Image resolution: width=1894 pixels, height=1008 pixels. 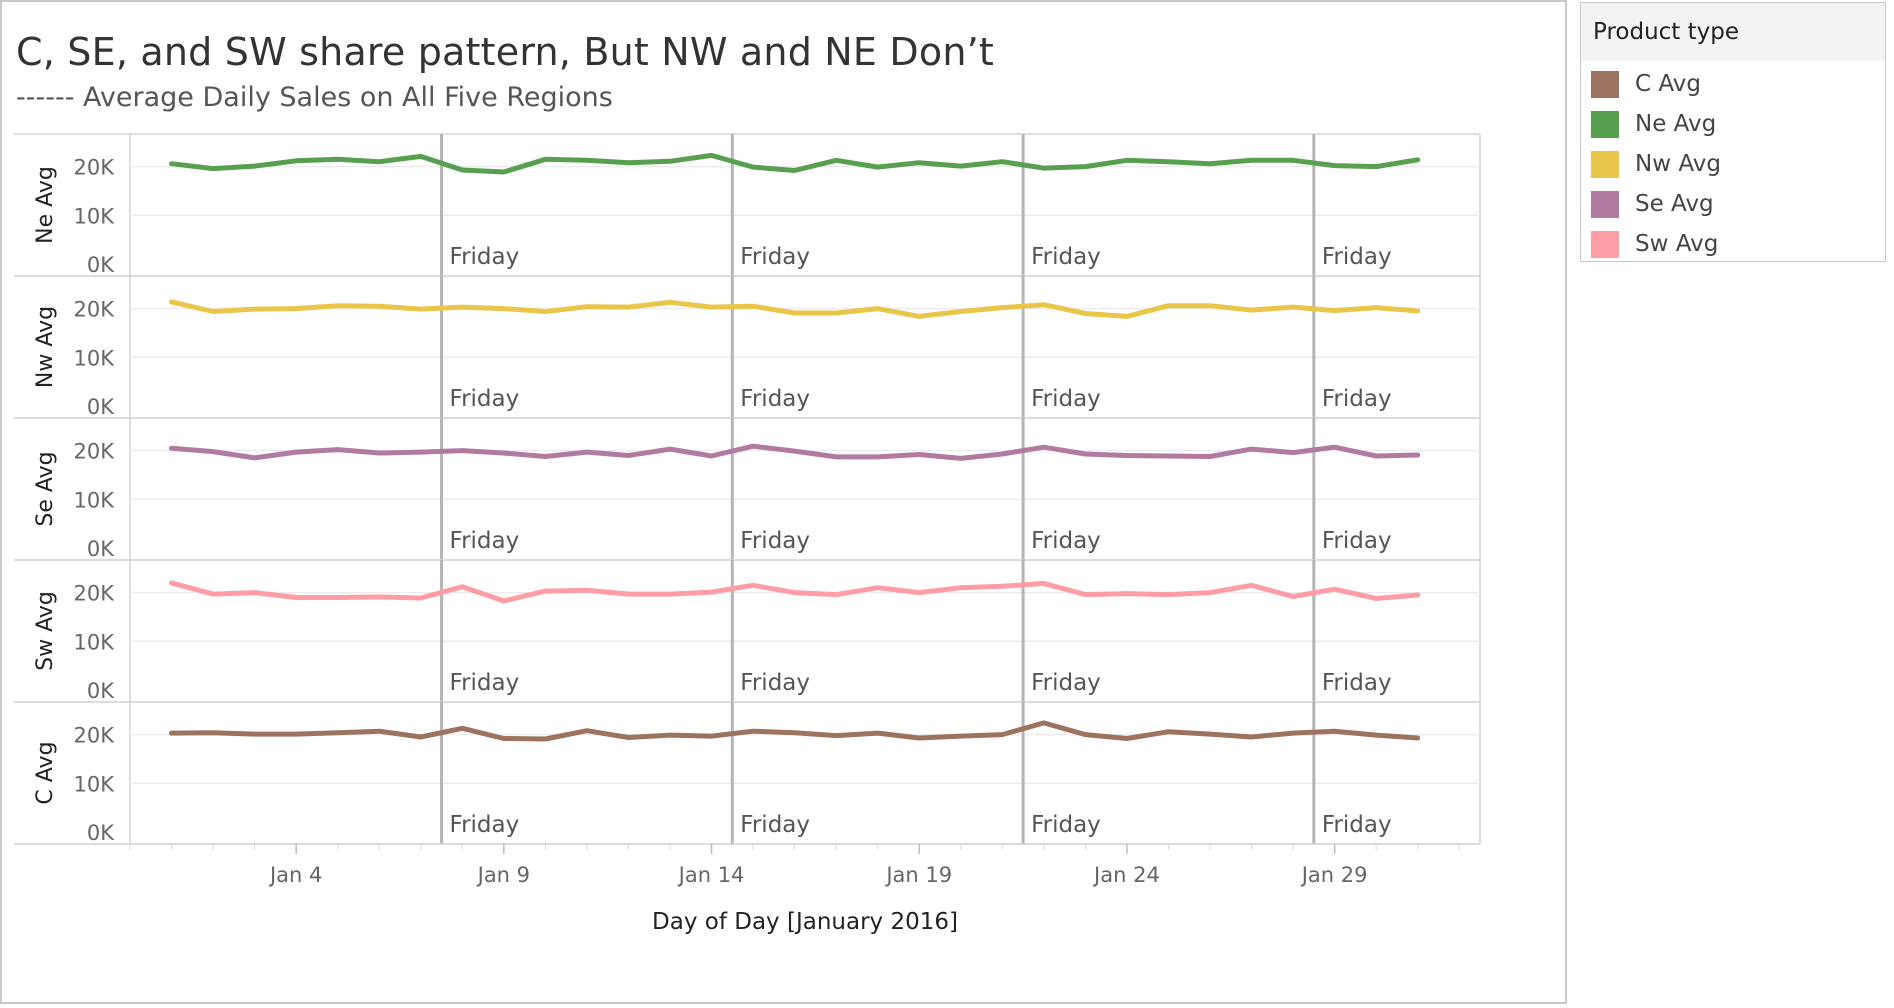 I want to click on x-axis-title: Day of Day [January 2016], so click(x=805, y=922).